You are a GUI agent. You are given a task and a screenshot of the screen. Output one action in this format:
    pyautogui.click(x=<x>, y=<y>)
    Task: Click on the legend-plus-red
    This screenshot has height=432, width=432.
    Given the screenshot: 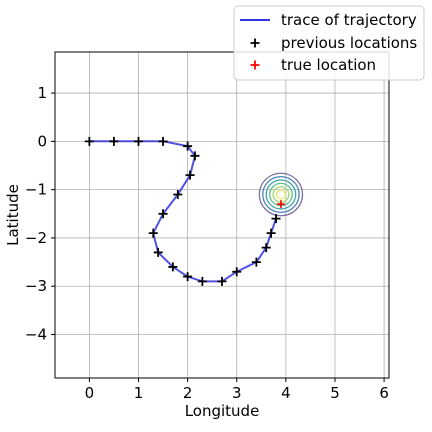 What is the action you would take?
    pyautogui.click(x=255, y=65)
    